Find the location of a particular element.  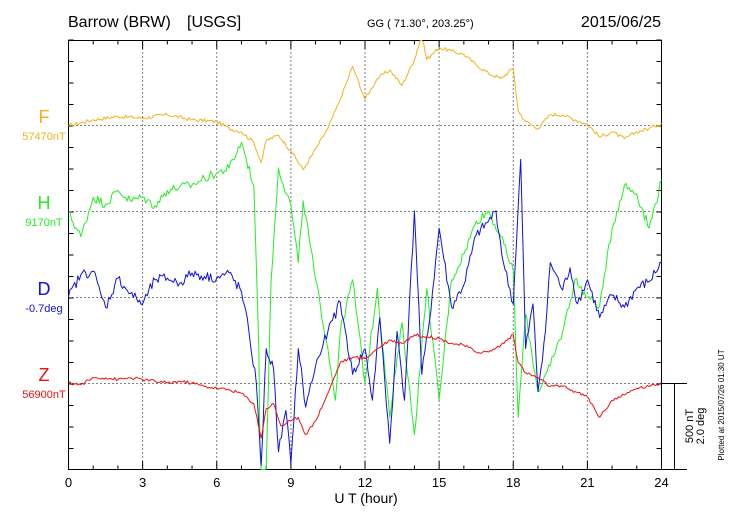

baseline-label-h: 9170nT is located at coordinates (44, 223).